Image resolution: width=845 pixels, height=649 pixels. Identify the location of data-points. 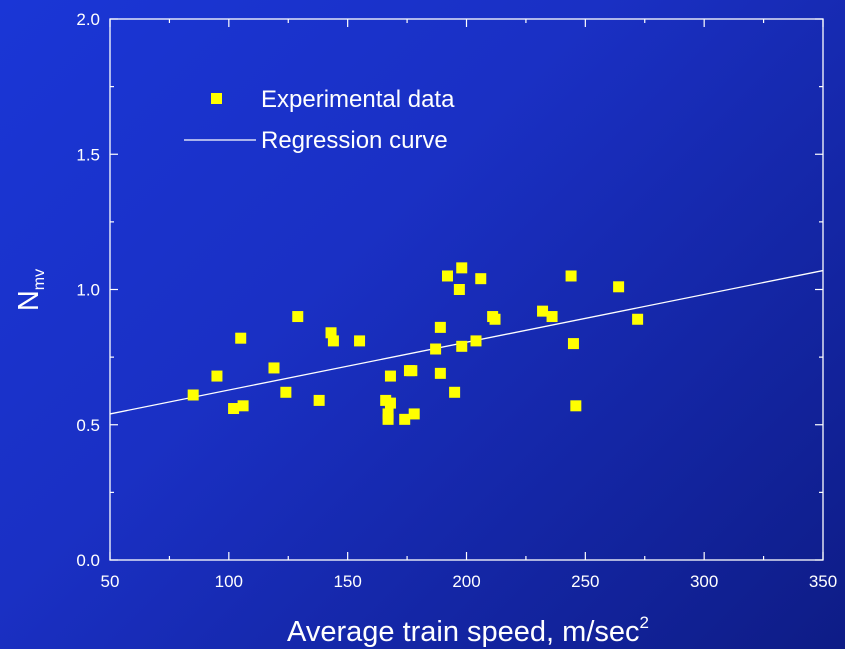
(415, 343).